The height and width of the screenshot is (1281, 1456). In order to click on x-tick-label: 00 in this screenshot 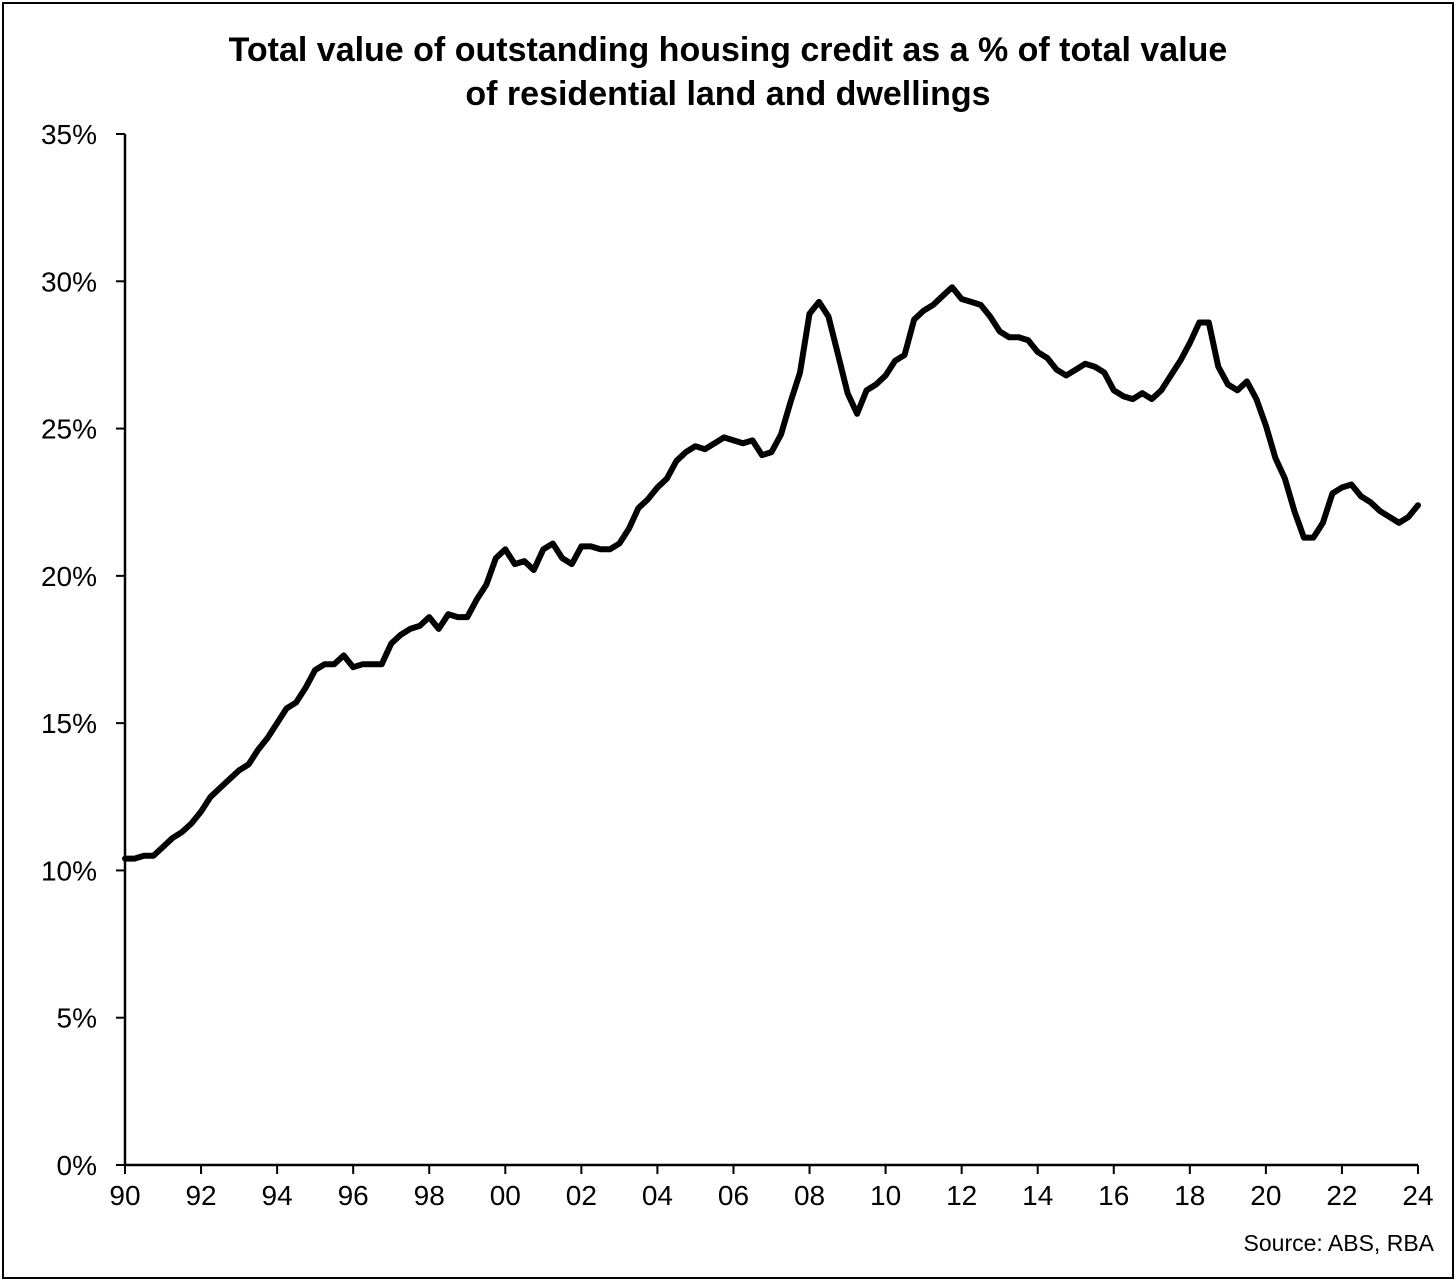, I will do `click(505, 1195)`.